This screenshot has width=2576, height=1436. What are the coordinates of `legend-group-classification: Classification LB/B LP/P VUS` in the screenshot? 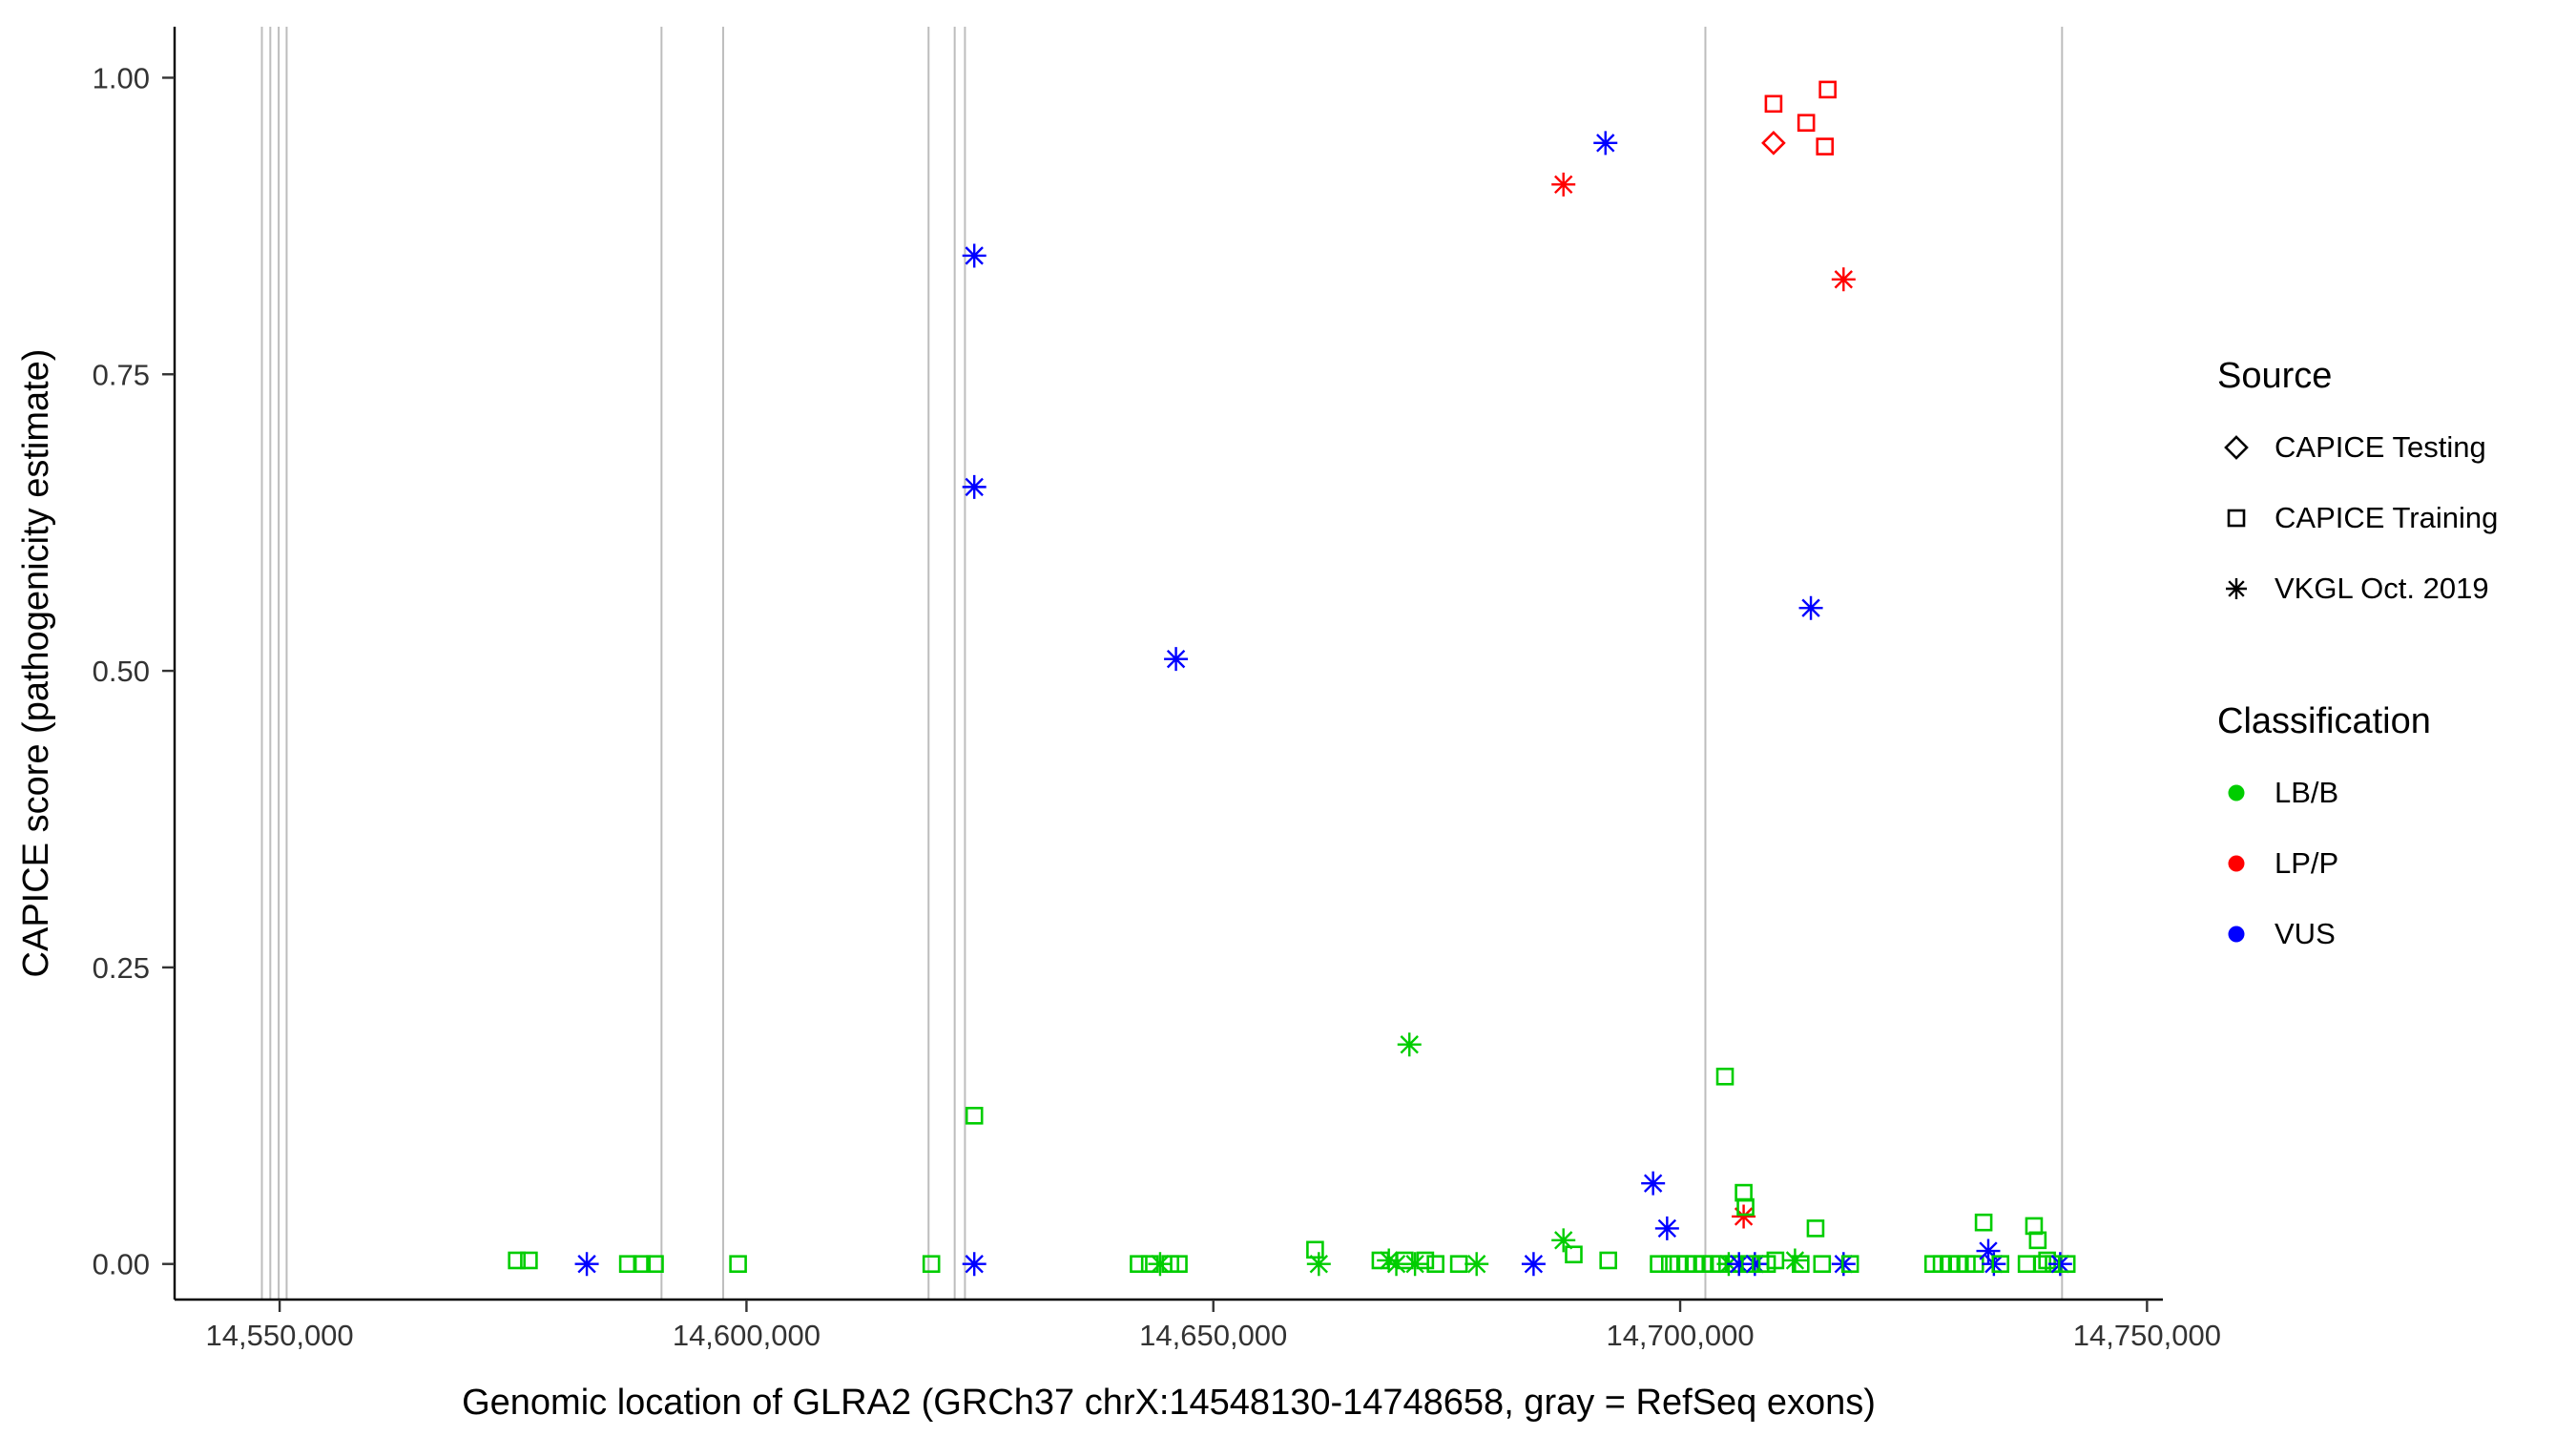 It's located at (2357, 834).